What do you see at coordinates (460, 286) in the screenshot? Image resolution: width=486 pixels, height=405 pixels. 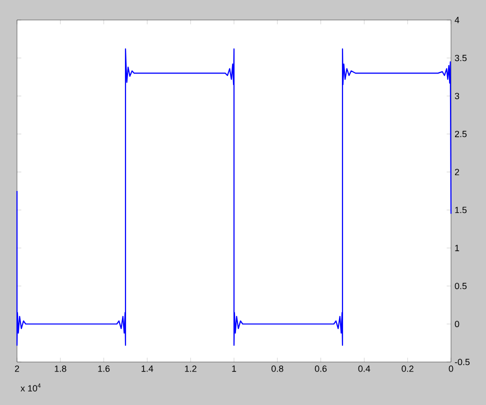 I see `y-tick-label: 0.5` at bounding box center [460, 286].